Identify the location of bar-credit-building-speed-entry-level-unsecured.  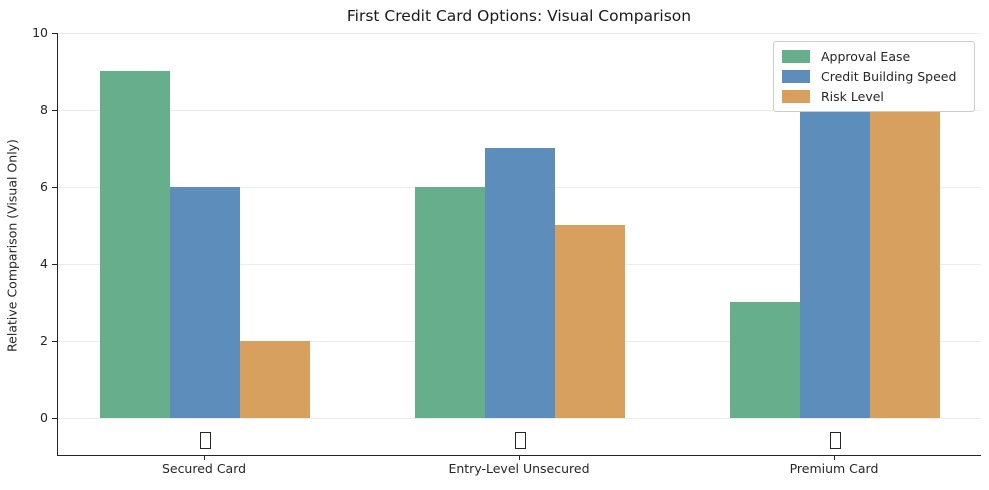
(520, 283).